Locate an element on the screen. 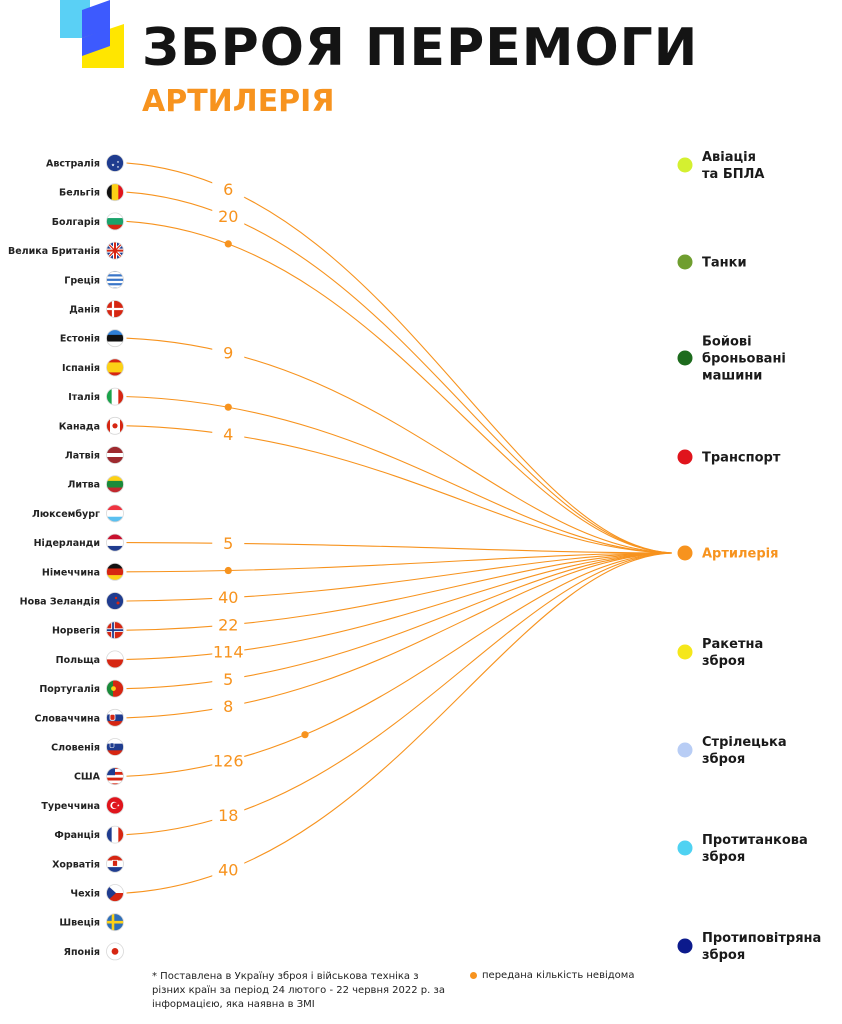 This screenshot has width=842, height=1024. flow-line-slovakia is located at coordinates (399, 635).